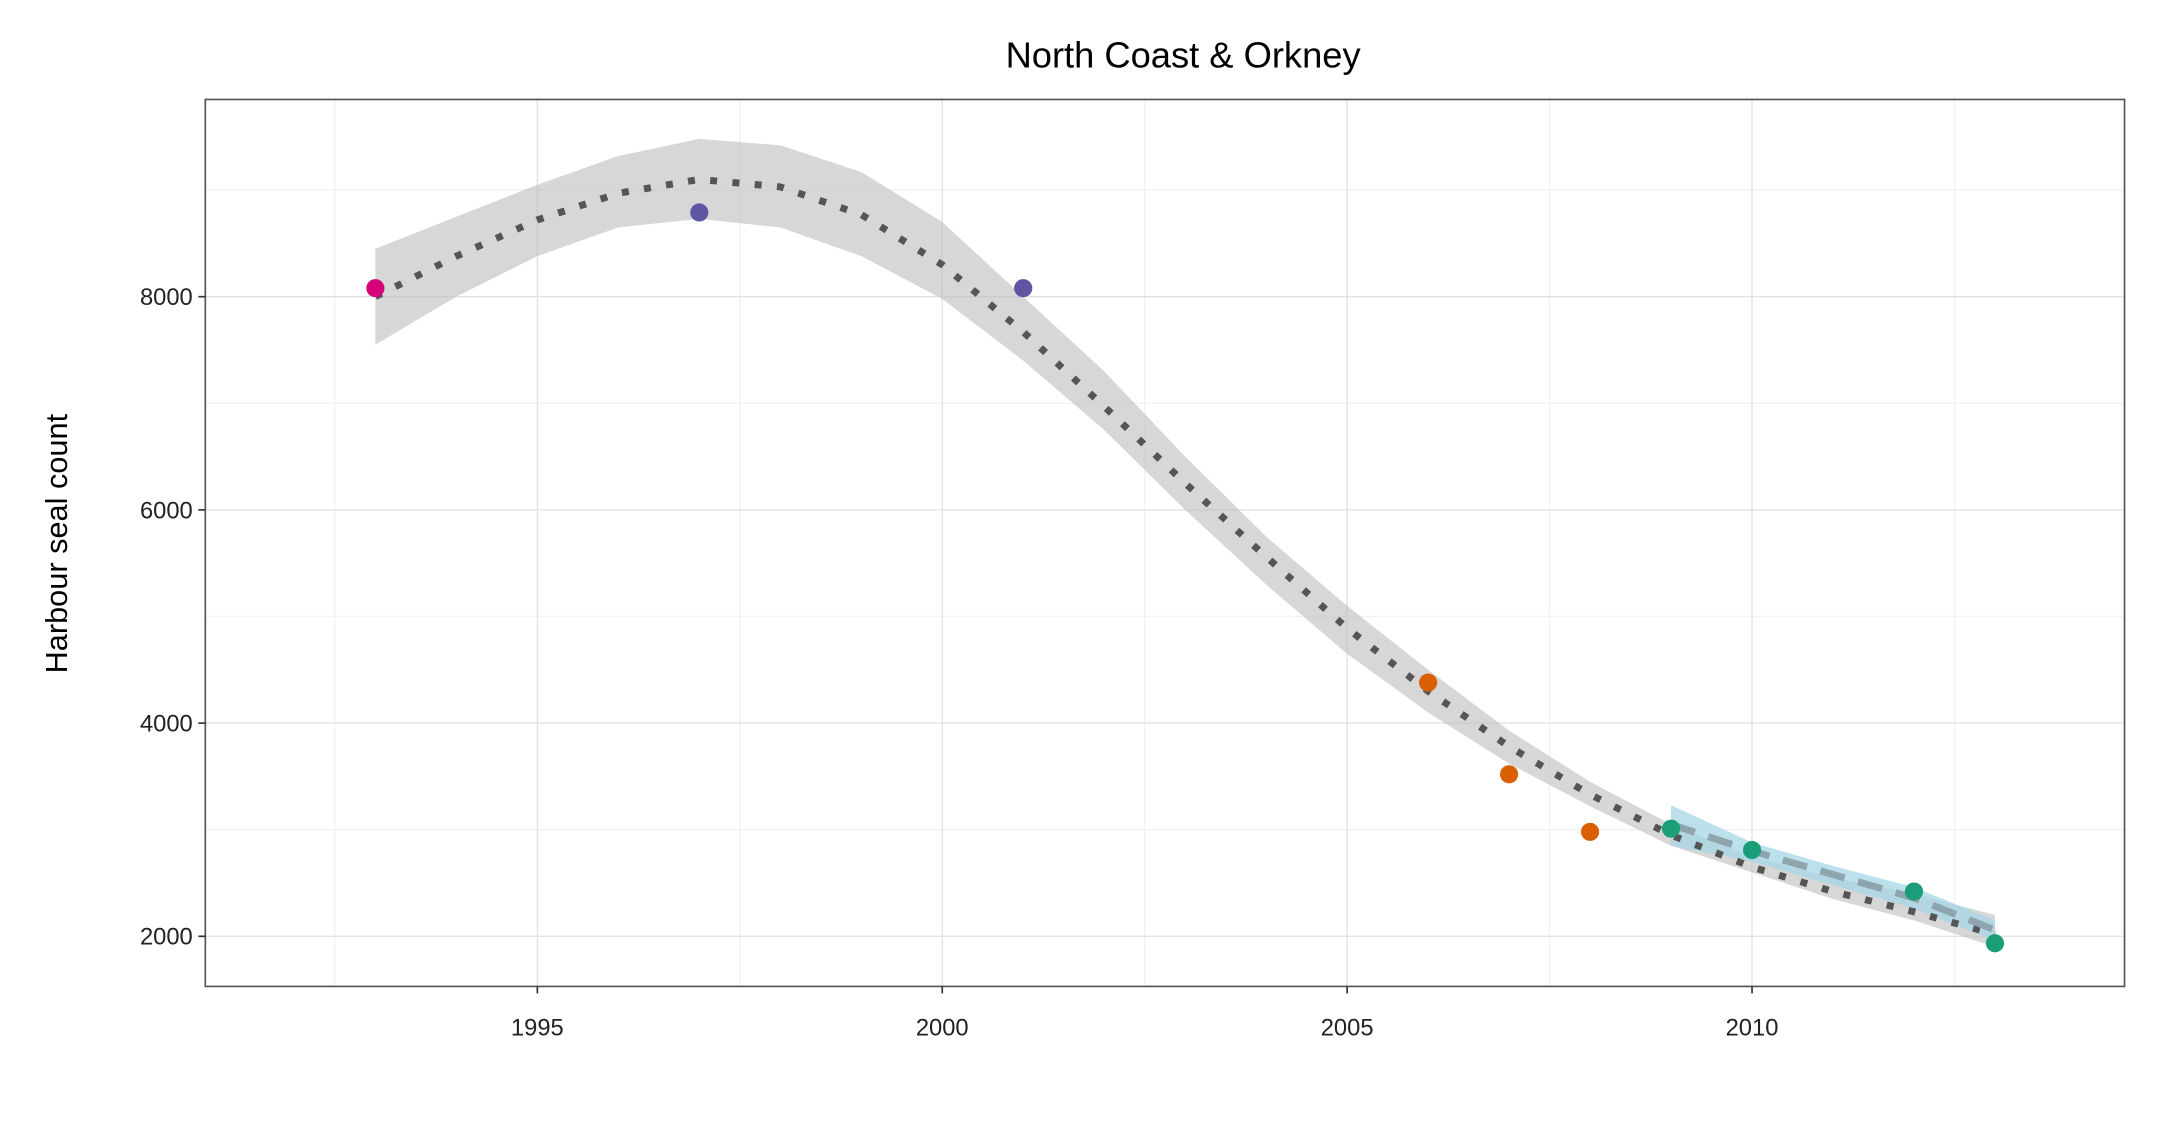  I want to click on y-tick-label: 8000, so click(166, 298).